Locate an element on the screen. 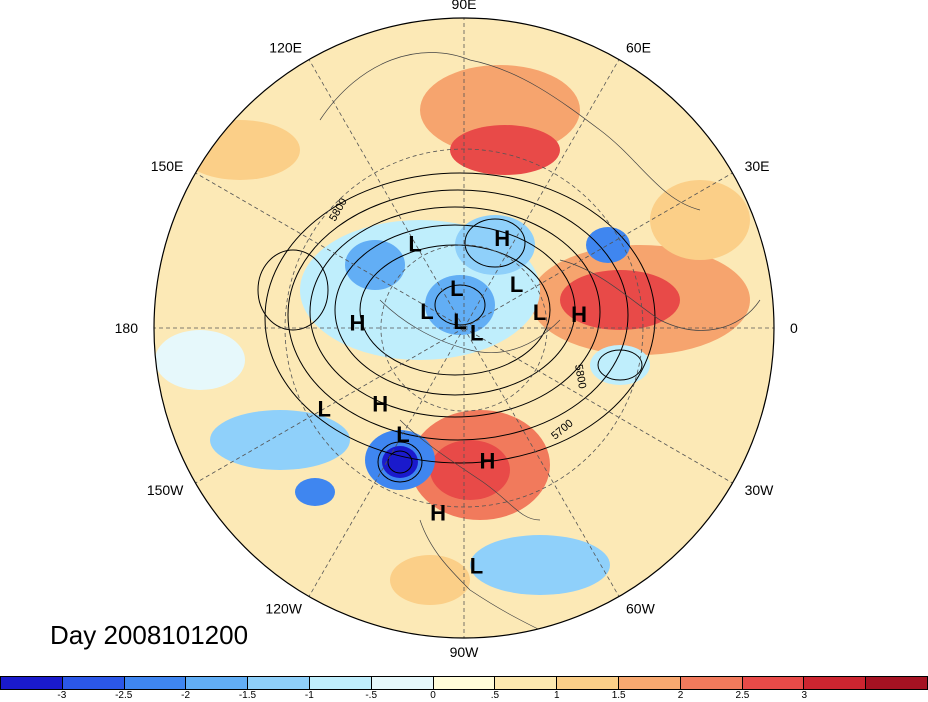 This screenshot has height=702, width=928. longitude-label: 150E is located at coordinates (167, 166).